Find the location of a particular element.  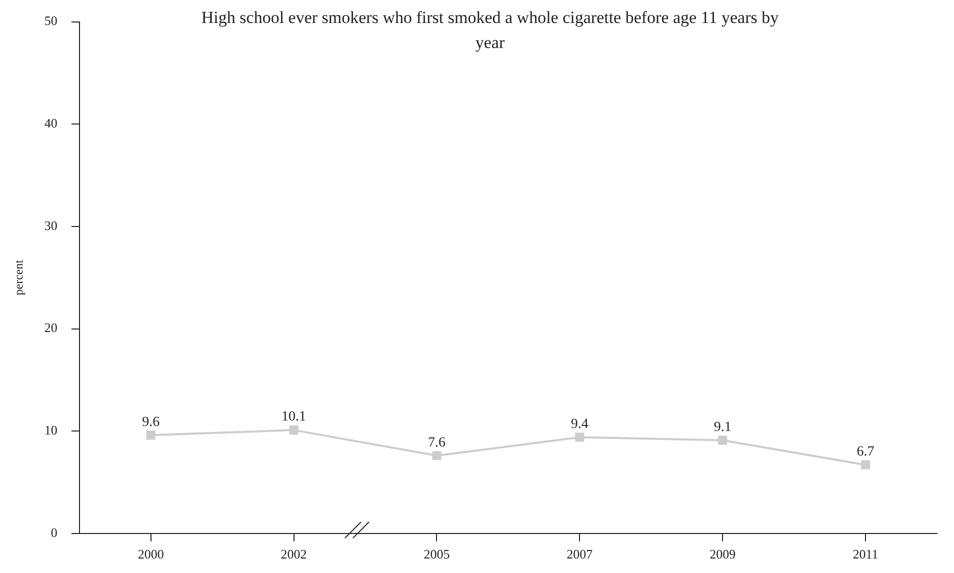

y-tick-label: 20 is located at coordinates (51, 328).